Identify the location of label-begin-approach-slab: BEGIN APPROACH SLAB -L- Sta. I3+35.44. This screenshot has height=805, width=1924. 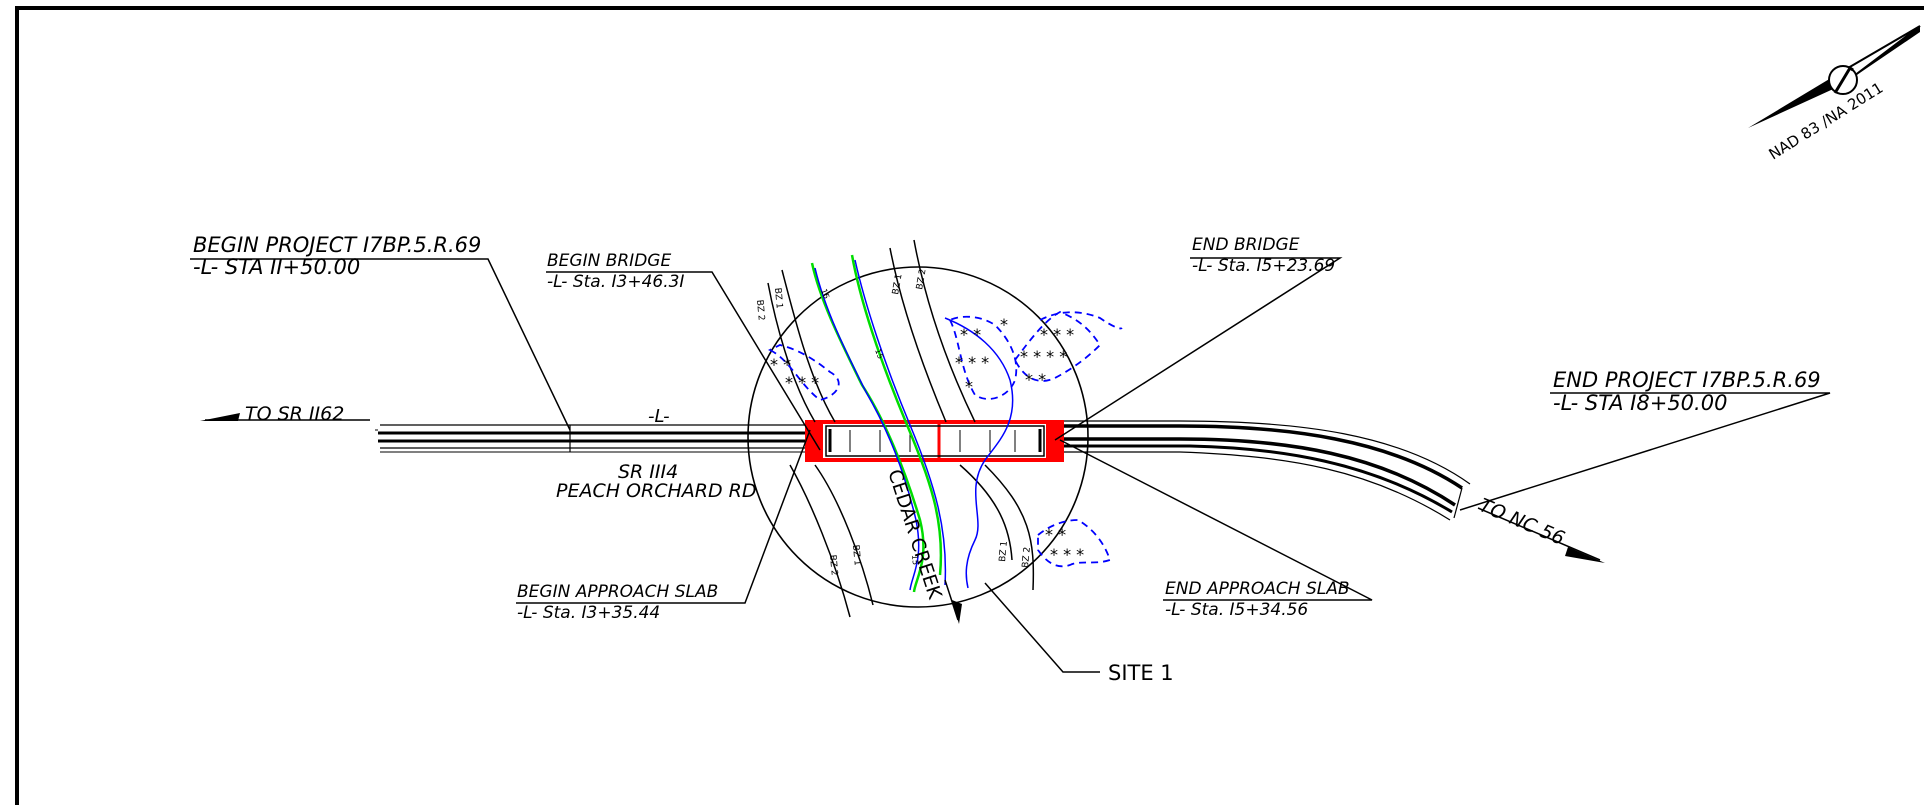
(617, 602).